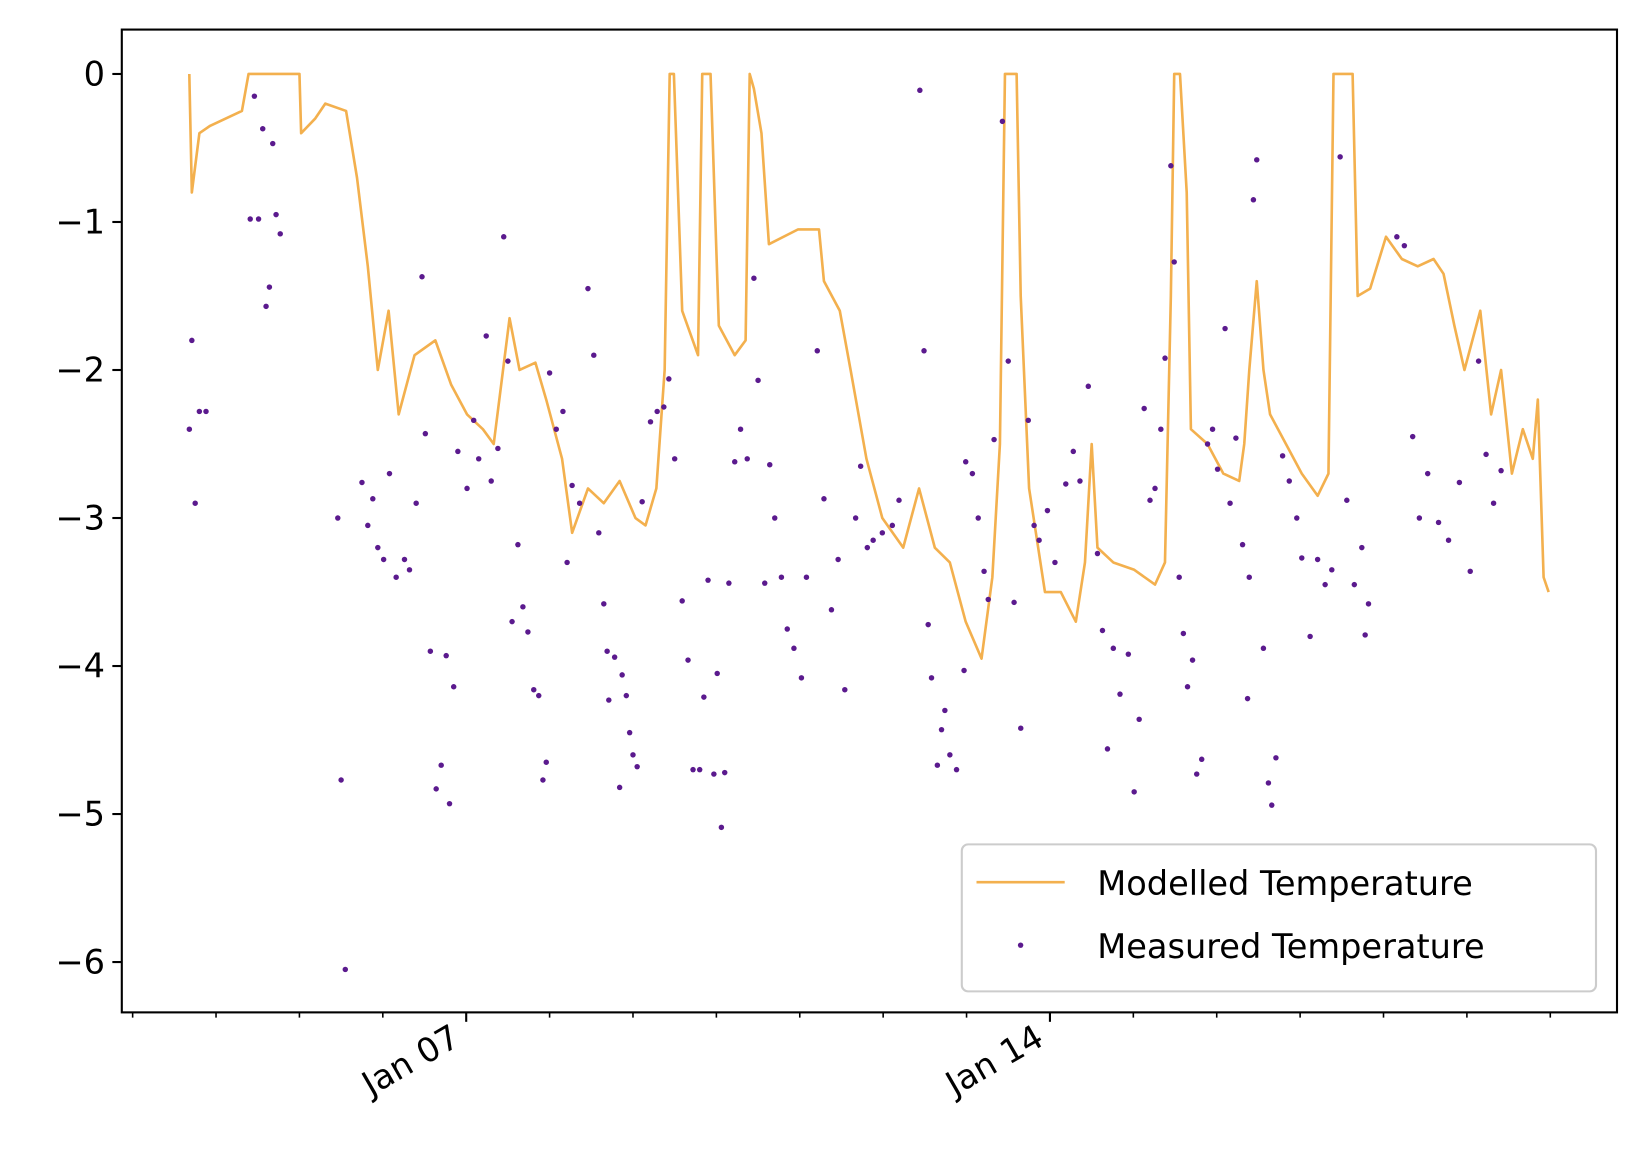 The height and width of the screenshot is (1169, 1638). What do you see at coordinates (80, 518) in the screenshot?
I see `y-tick-label: −3` at bounding box center [80, 518].